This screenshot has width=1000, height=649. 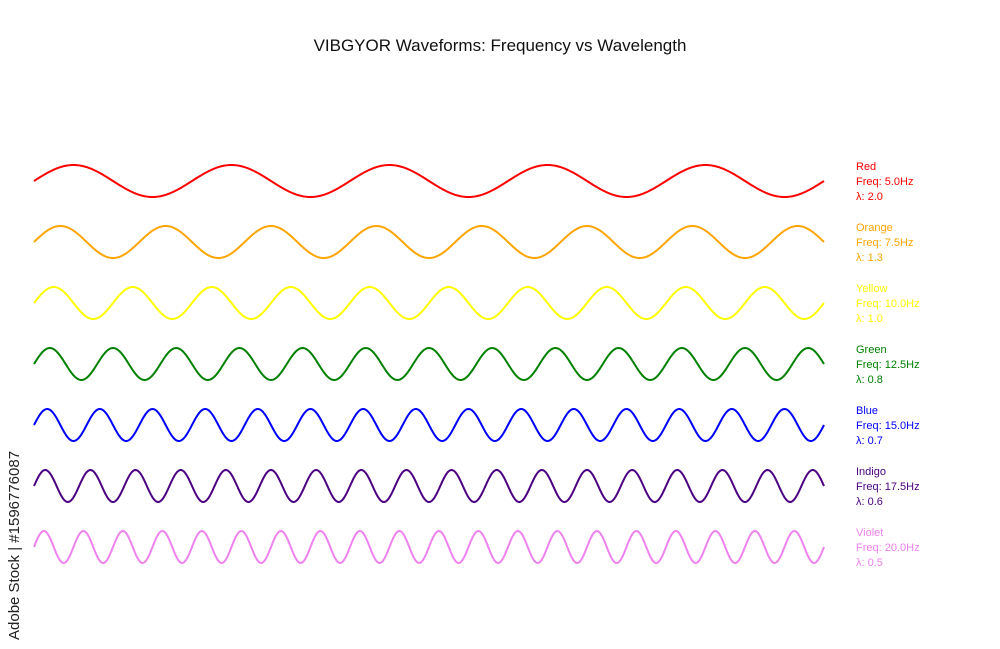 I want to click on legend-indigo: Indigo Freq: 17.5Hz λ: 0.6, so click(x=888, y=487).